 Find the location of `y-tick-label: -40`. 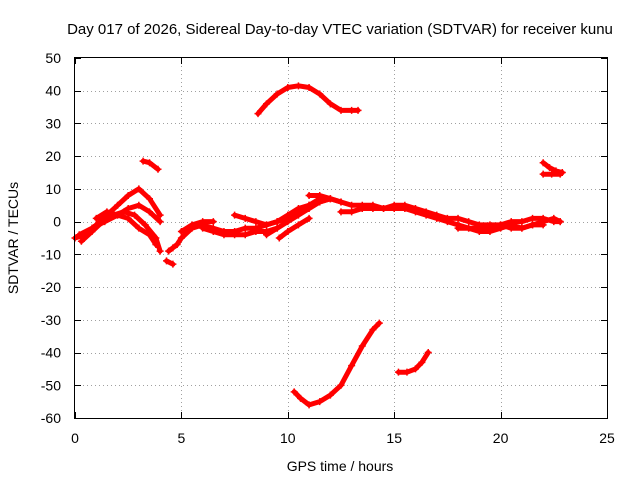

y-tick-label: -40 is located at coordinates (51, 353).